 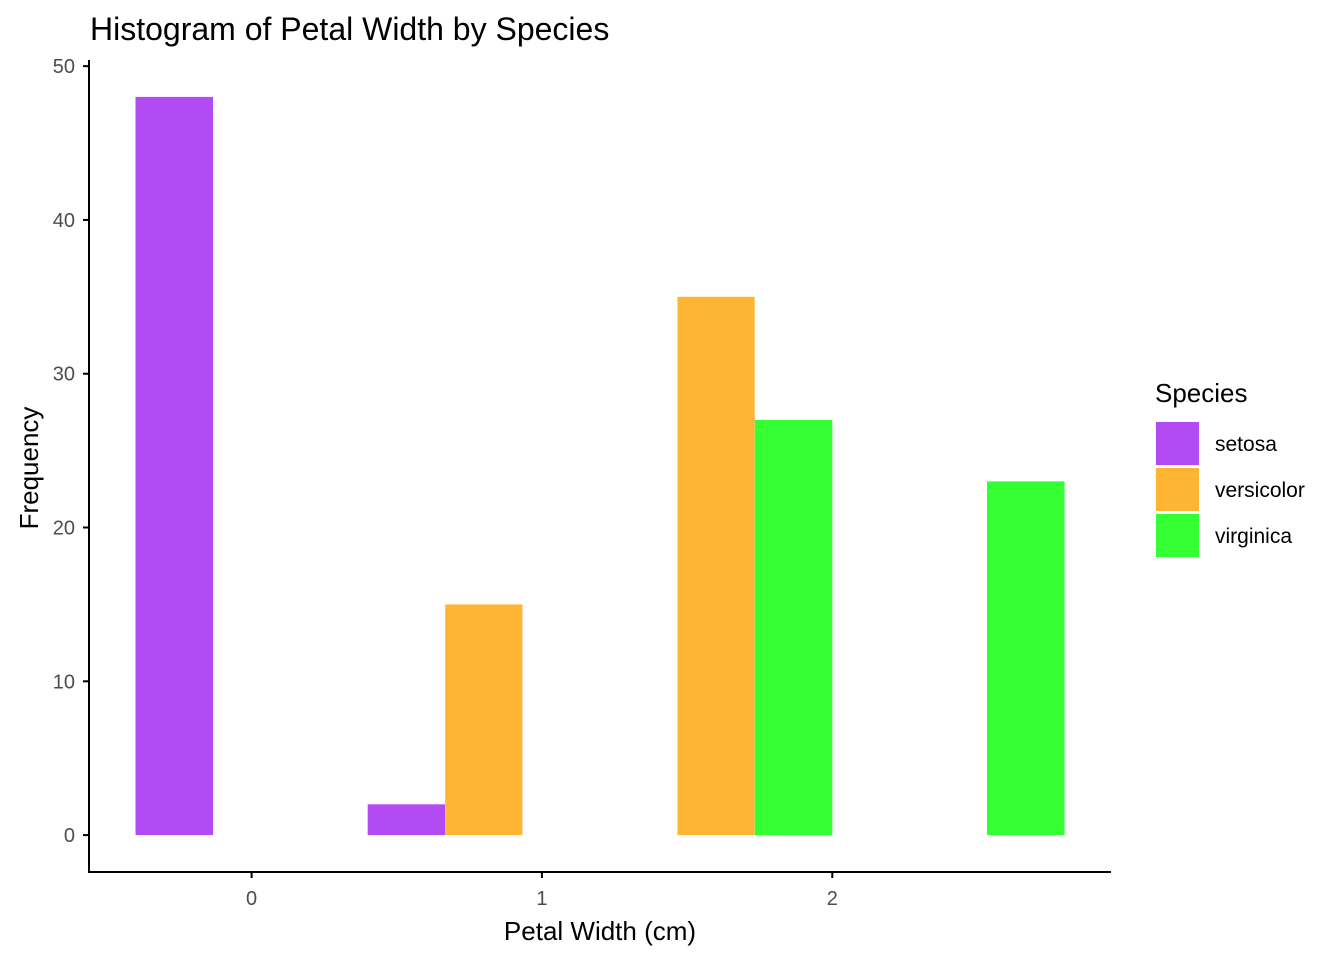 What do you see at coordinates (1260, 490) in the screenshot?
I see `legend-label-versicolor: versicolor` at bounding box center [1260, 490].